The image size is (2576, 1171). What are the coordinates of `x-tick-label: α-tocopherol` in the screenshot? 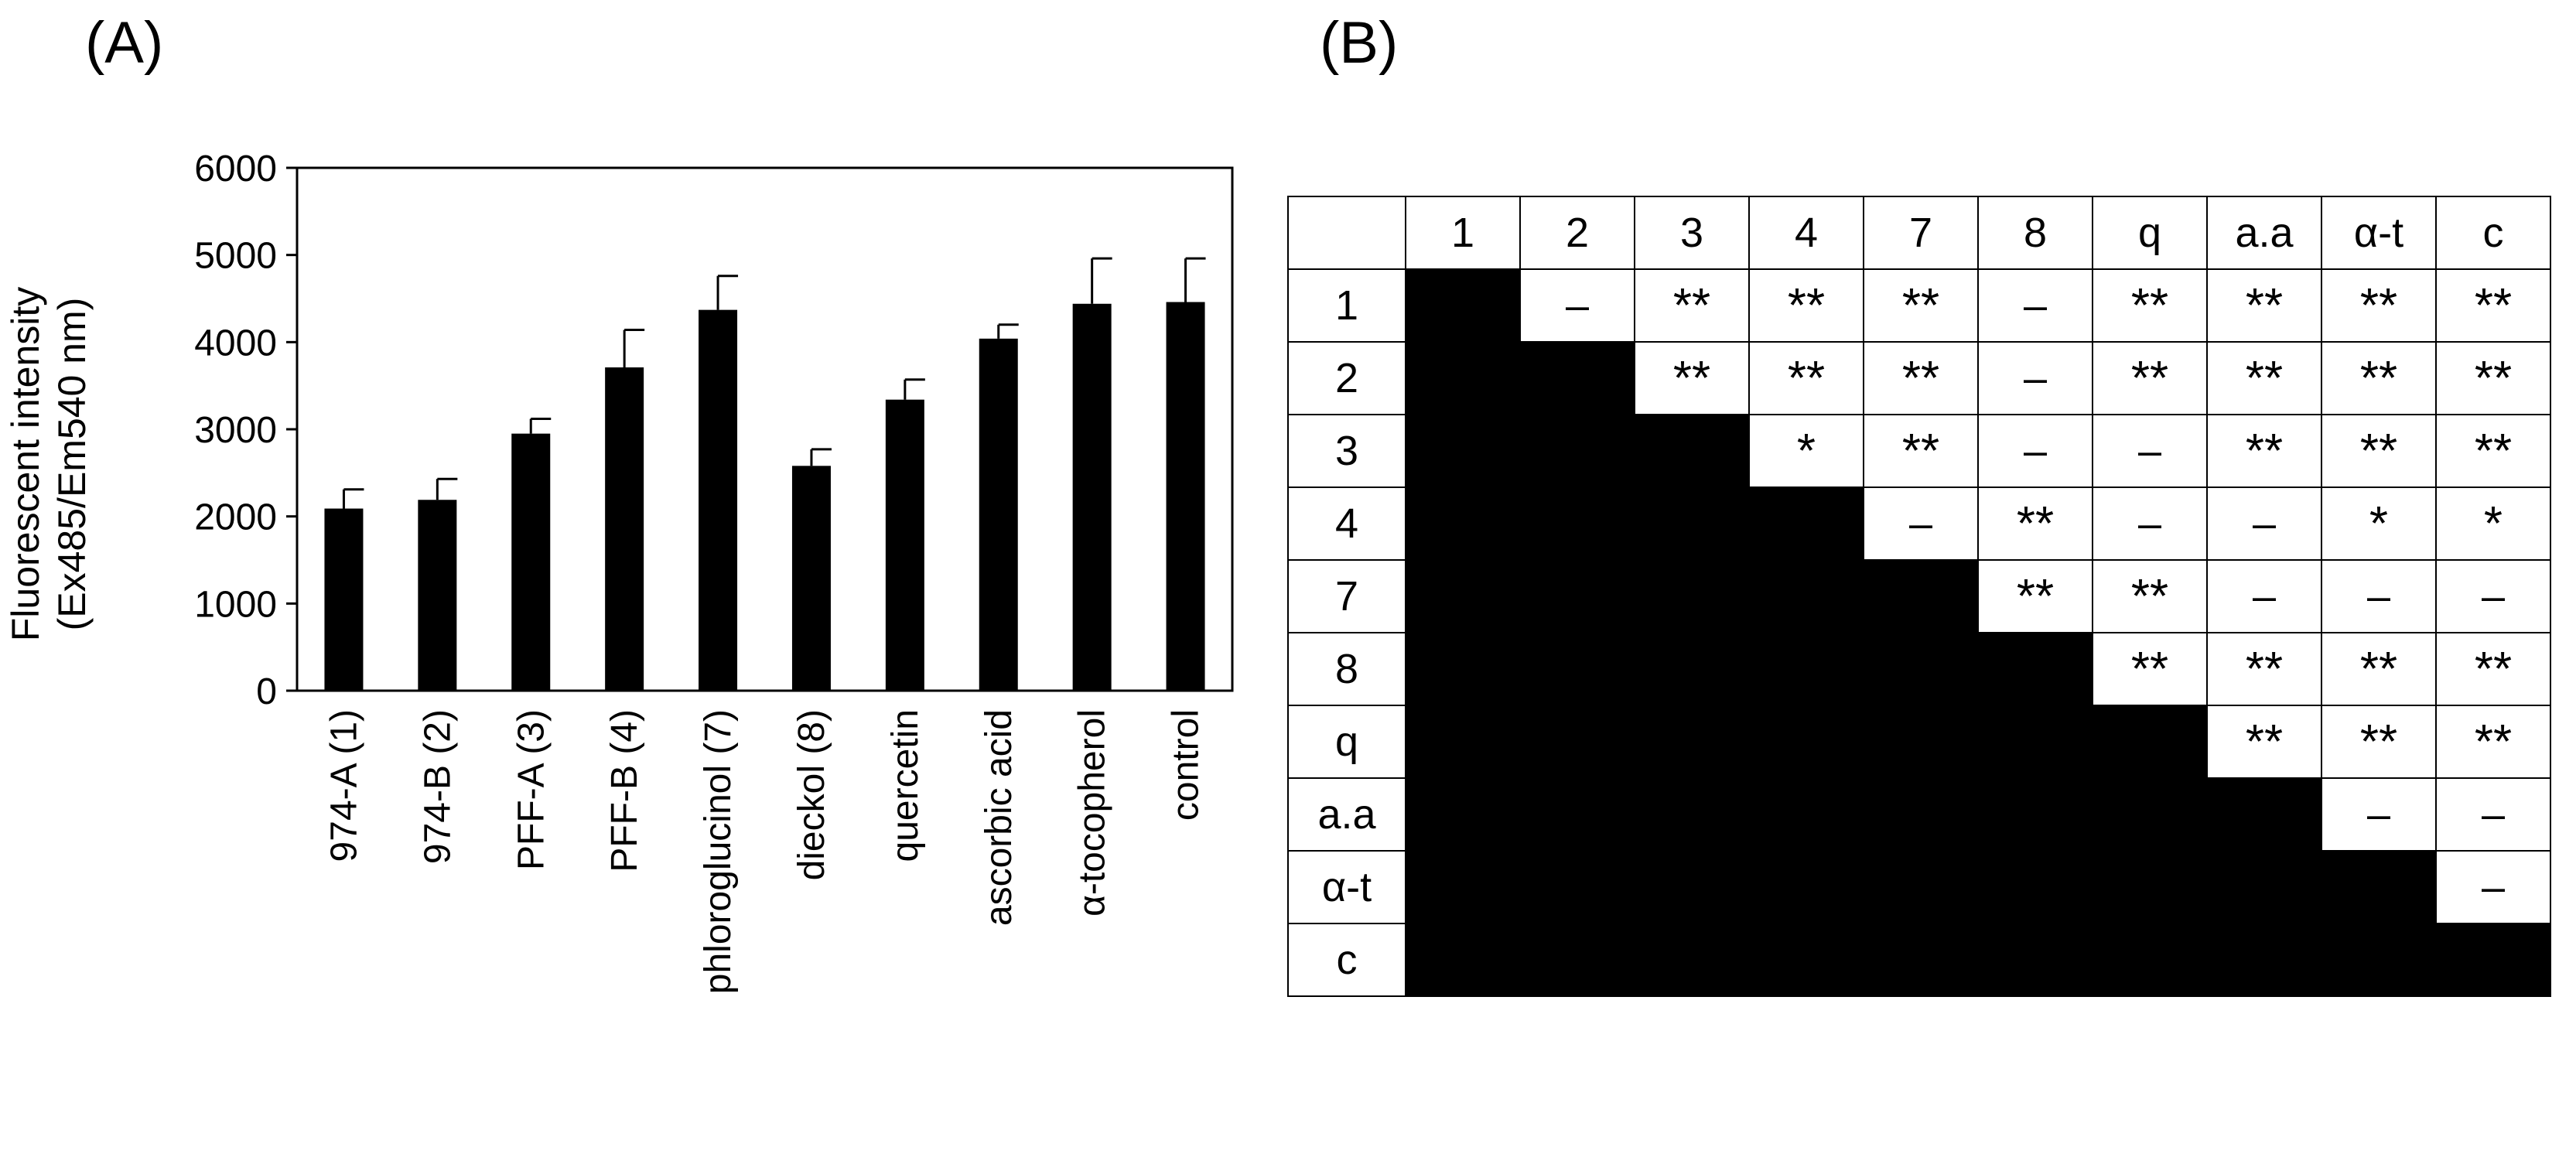 It's located at (1092, 813).